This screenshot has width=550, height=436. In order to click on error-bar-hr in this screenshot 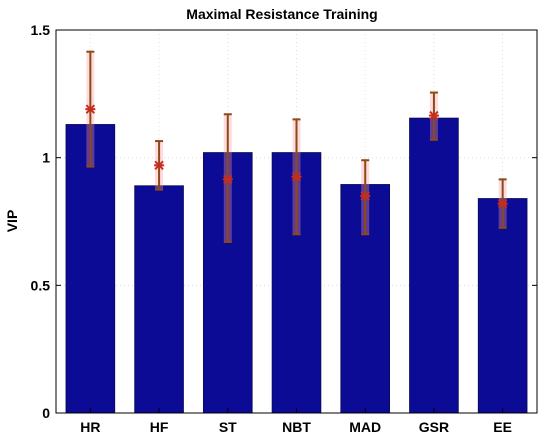, I will do `click(90, 109)`.